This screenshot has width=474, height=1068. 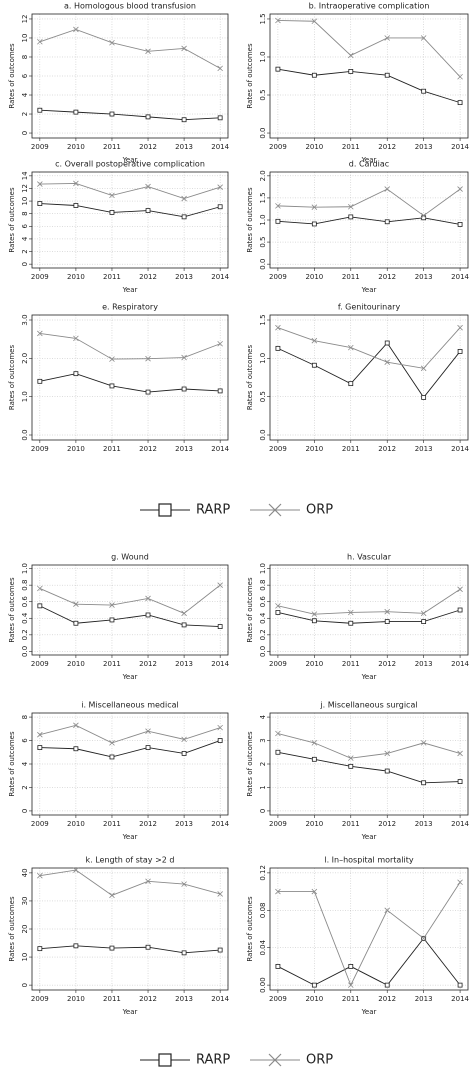 What do you see at coordinates (263, 764) in the screenshot?
I see `y-tick-label: 2` at bounding box center [263, 764].